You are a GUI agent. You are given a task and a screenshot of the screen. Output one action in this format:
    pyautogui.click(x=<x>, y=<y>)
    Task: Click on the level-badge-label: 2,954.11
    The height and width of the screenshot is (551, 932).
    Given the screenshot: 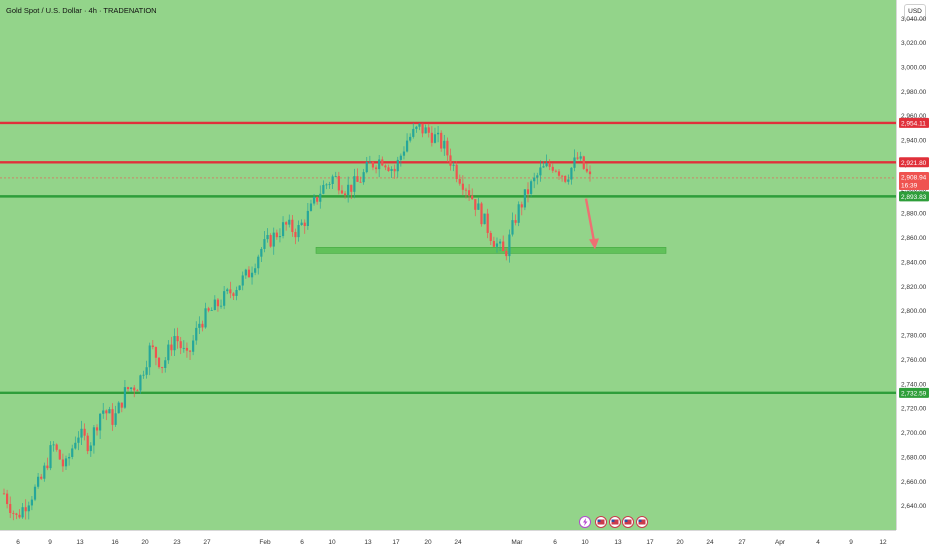 What is the action you would take?
    pyautogui.click(x=913, y=123)
    